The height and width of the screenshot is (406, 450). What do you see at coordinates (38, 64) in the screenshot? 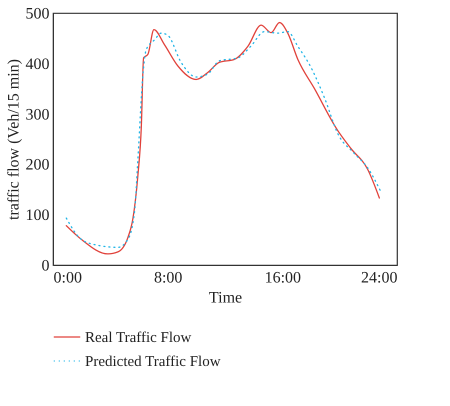
I see `y-tick-label: 400` at bounding box center [38, 64].